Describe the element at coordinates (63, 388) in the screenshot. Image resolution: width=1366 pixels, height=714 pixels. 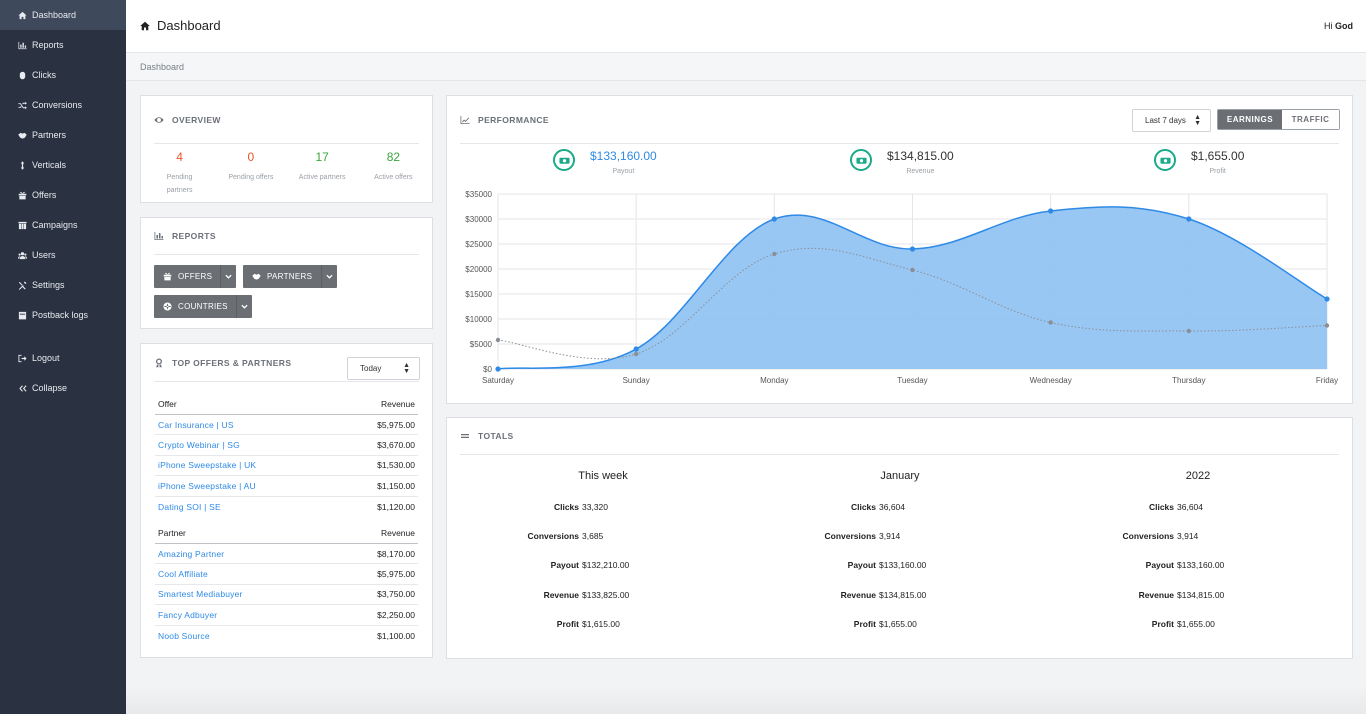
I see `collapse-link: Collapse` at that location.